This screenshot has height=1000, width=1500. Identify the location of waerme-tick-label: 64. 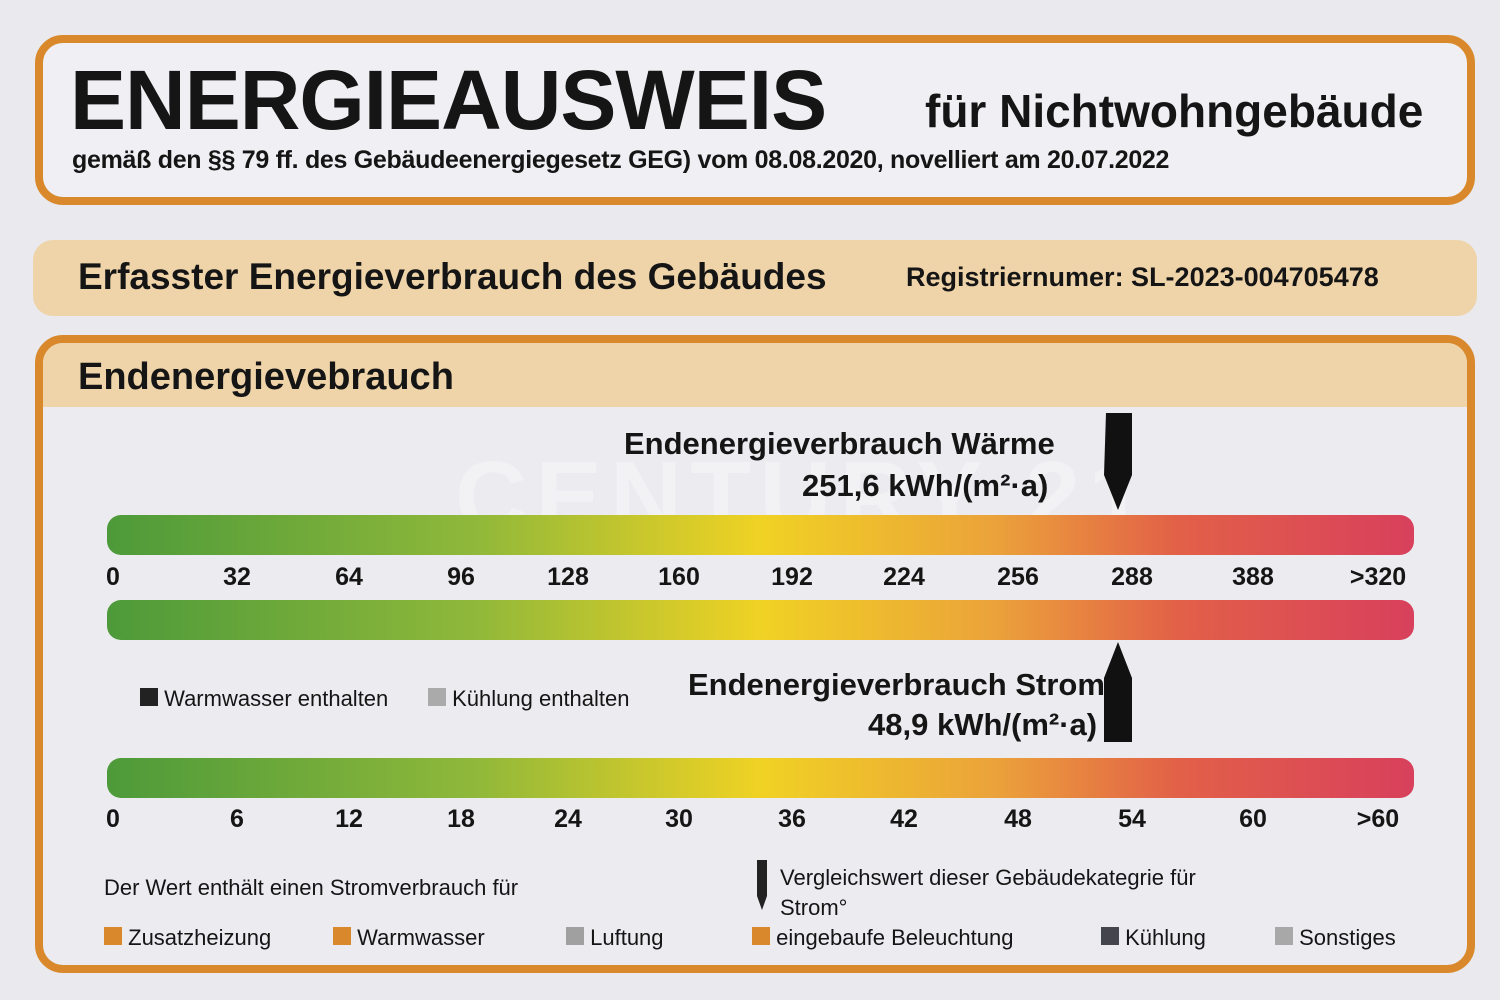
(349, 577).